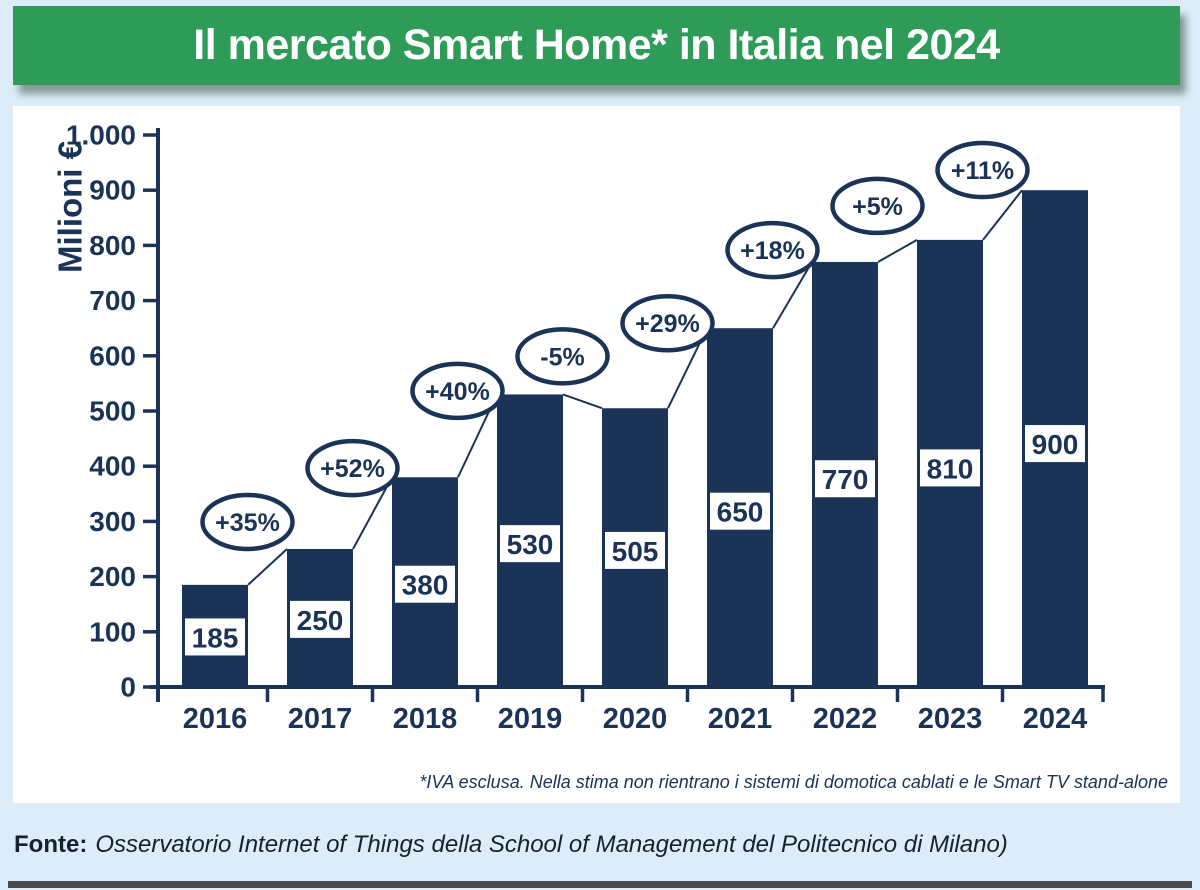  I want to click on growth-percentage-label: +40%, so click(457, 392).